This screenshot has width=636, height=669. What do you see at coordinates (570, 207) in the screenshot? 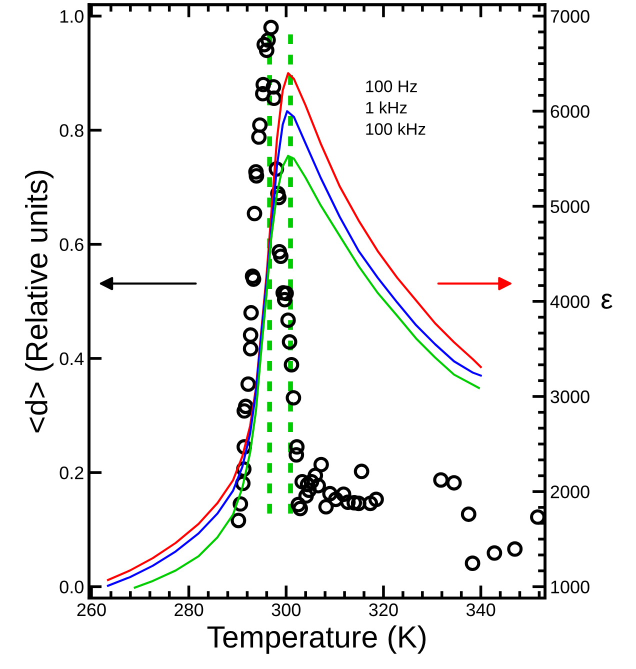
I see `y2-tick-label: 5000` at bounding box center [570, 207].